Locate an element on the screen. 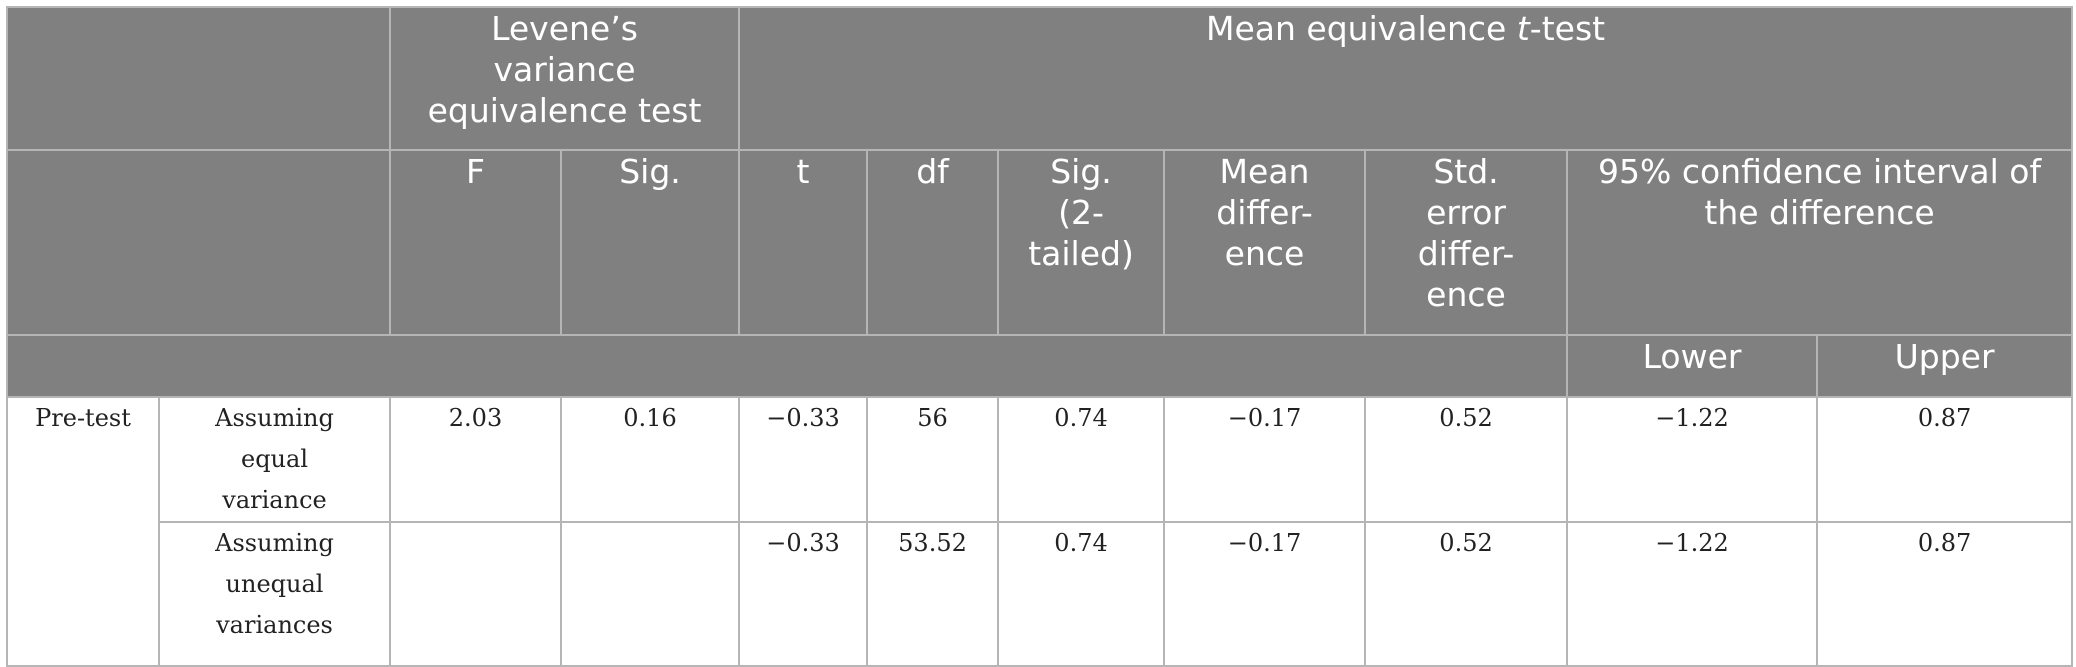 This screenshot has height=667, width=2076. col-header-f: F is located at coordinates (475, 242).